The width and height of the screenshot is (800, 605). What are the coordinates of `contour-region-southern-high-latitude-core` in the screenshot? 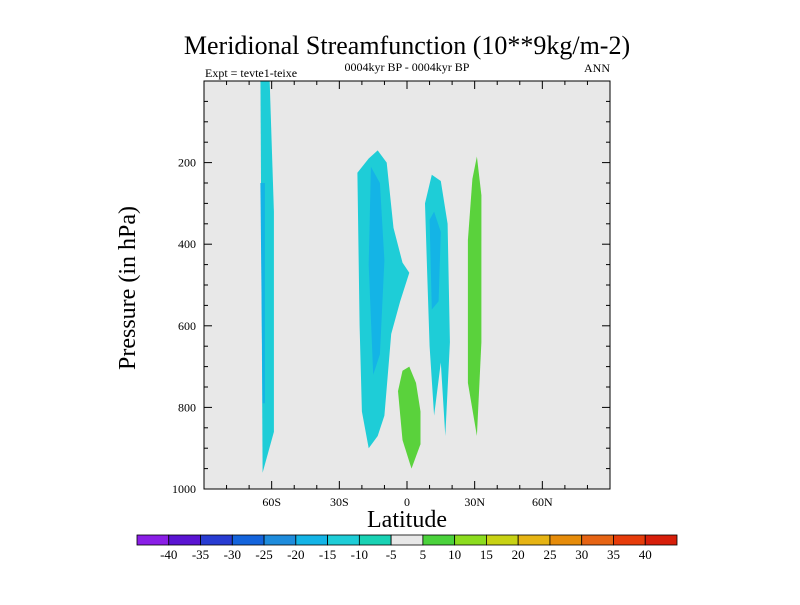 It's located at (262, 293).